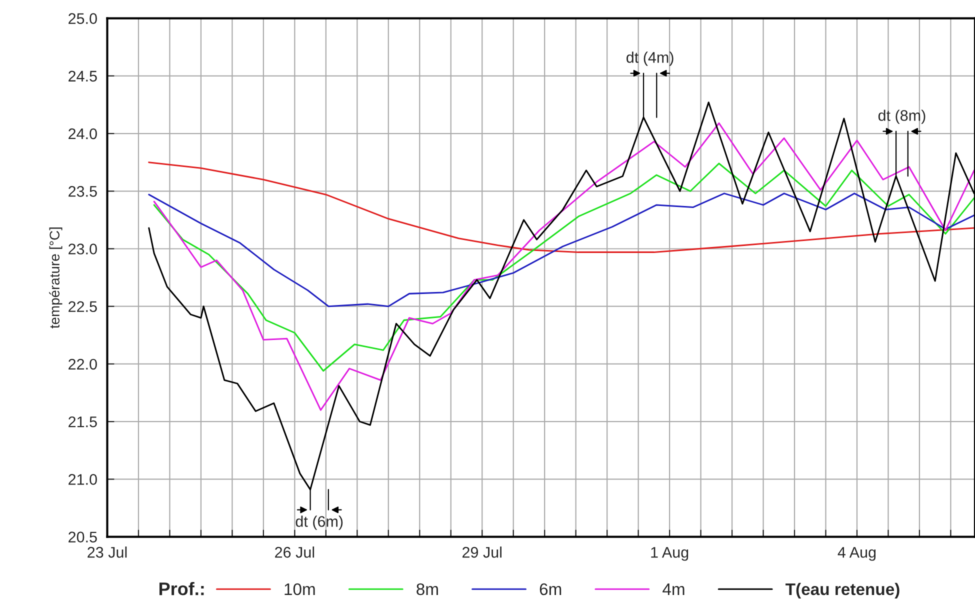  What do you see at coordinates (107, 552) in the screenshot?
I see `x-tick-label: 23 Jul` at bounding box center [107, 552].